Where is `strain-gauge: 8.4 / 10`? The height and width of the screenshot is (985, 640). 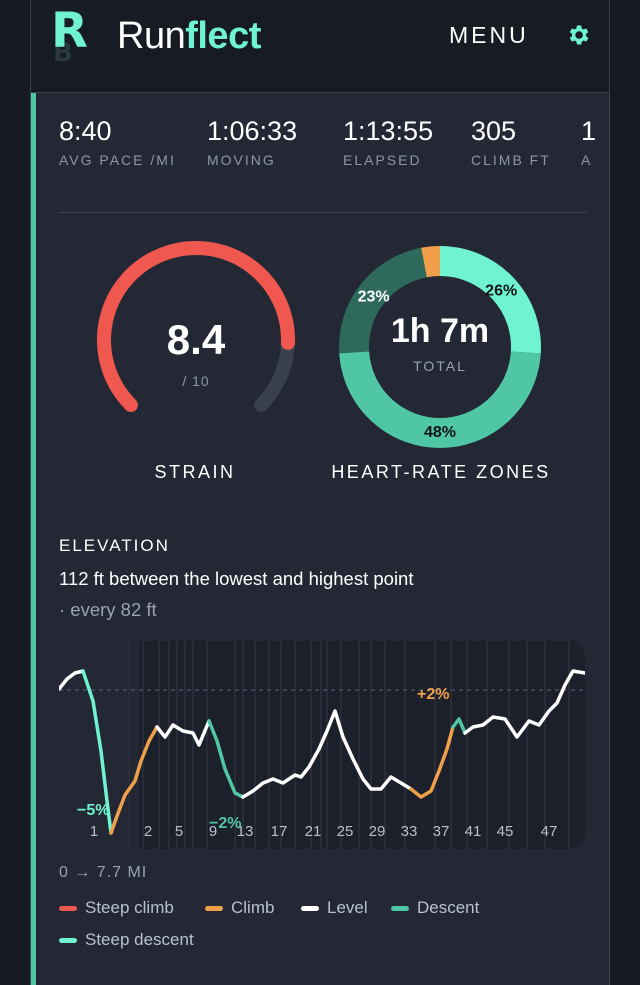 strain-gauge: 8.4 / 10 is located at coordinates (196, 327).